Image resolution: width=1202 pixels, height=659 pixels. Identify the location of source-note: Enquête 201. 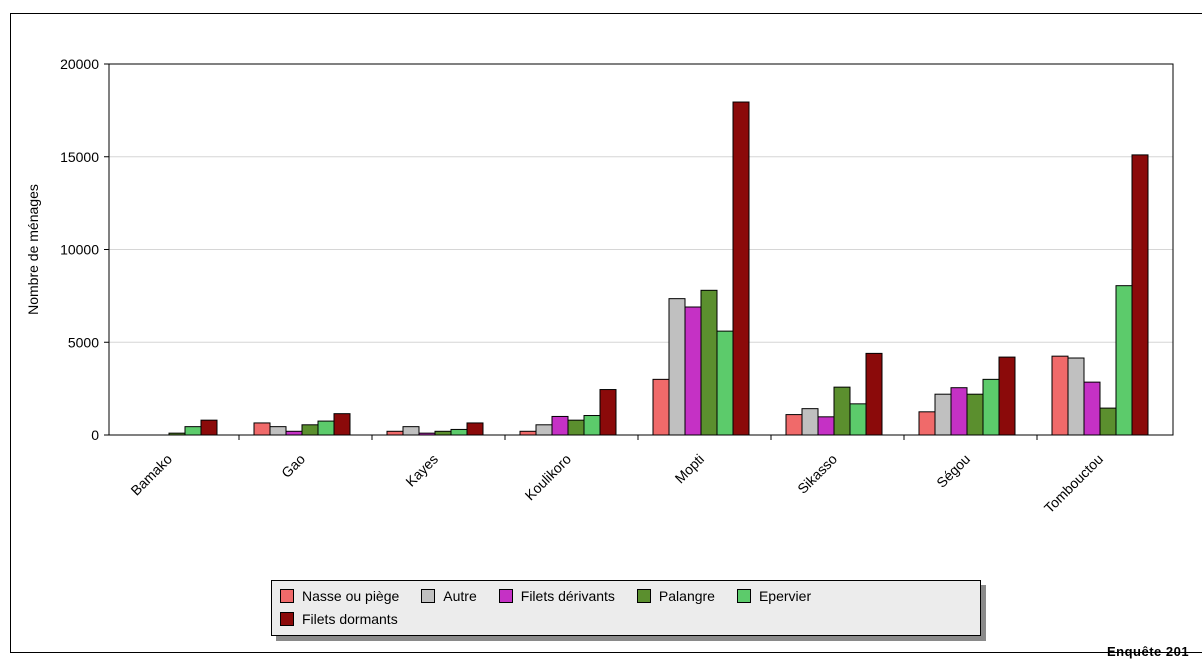
(1148, 651).